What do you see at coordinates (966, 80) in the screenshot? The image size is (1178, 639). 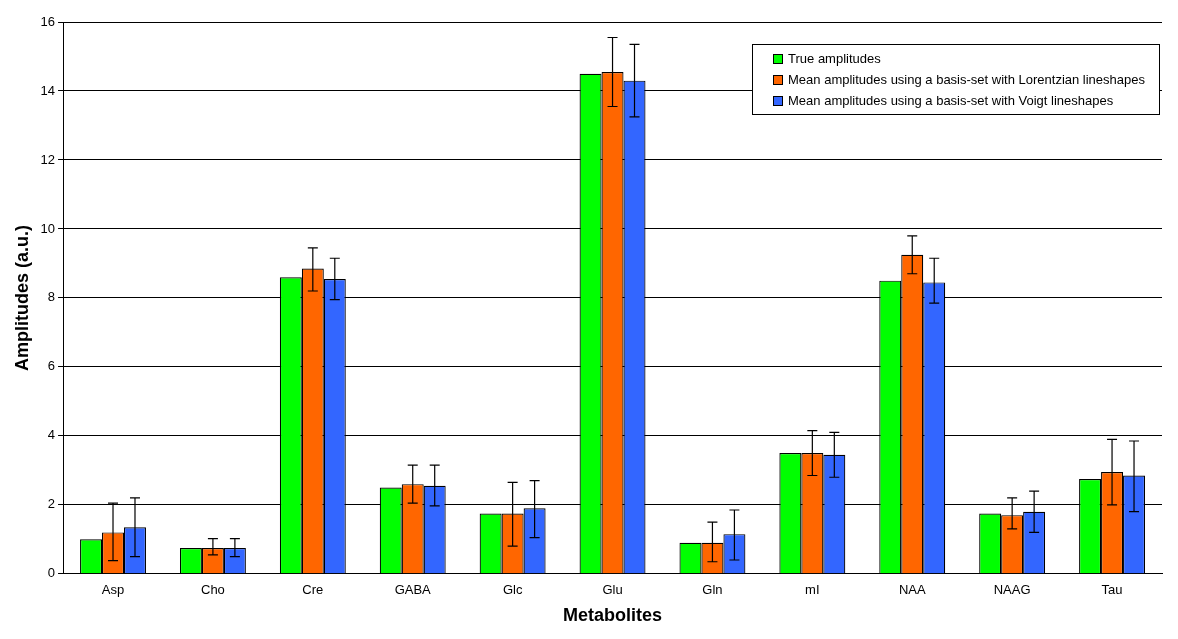 I see `legend-label: Mean amplitudes using a basis-set with Lorentzian lineshapes` at bounding box center [966, 80].